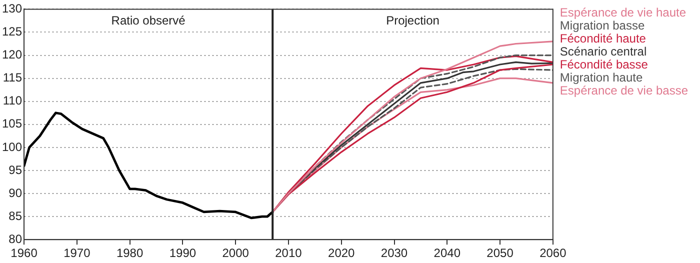  I want to click on y-tick-label: 130, so click(12, 9).